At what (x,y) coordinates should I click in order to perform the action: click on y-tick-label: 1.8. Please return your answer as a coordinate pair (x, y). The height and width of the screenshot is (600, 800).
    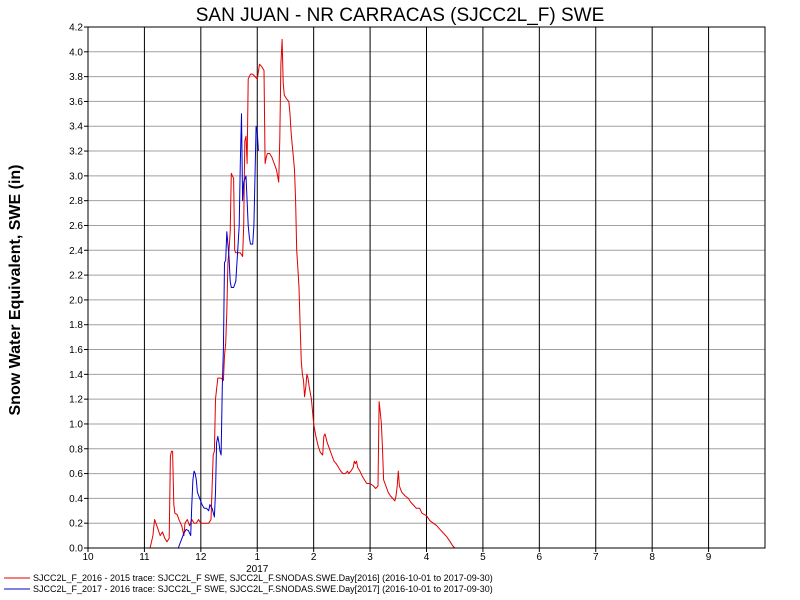
    Looking at the image, I should click on (76, 325).